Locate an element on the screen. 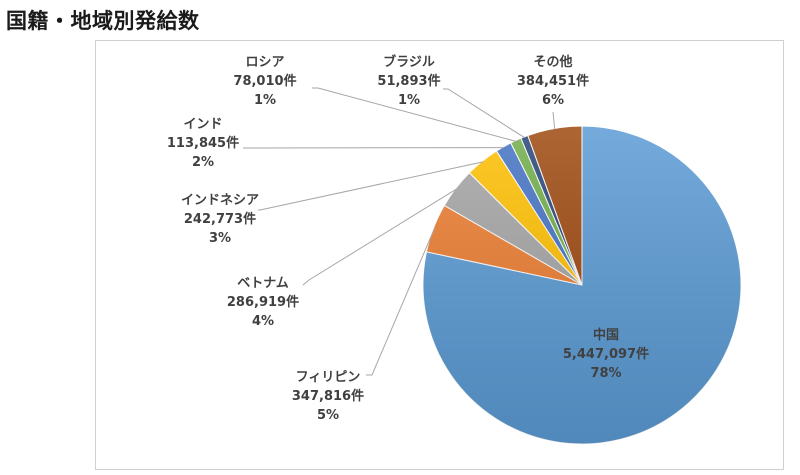 The width and height of the screenshot is (800, 475). slice-label-count: 384,451件 is located at coordinates (553, 81).